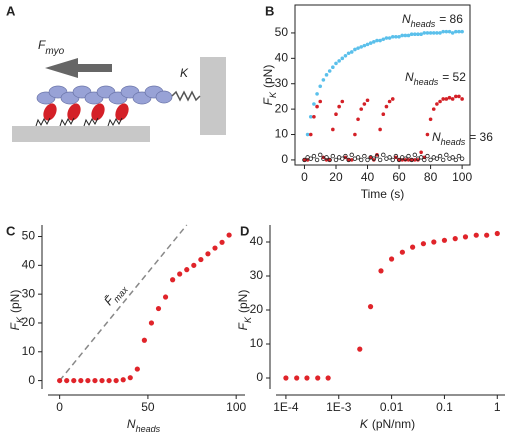 The width and height of the screenshot is (506, 435). What do you see at coordinates (268, 101) in the screenshot?
I see `y-axis-label-symbol: F` at bounding box center [268, 101].